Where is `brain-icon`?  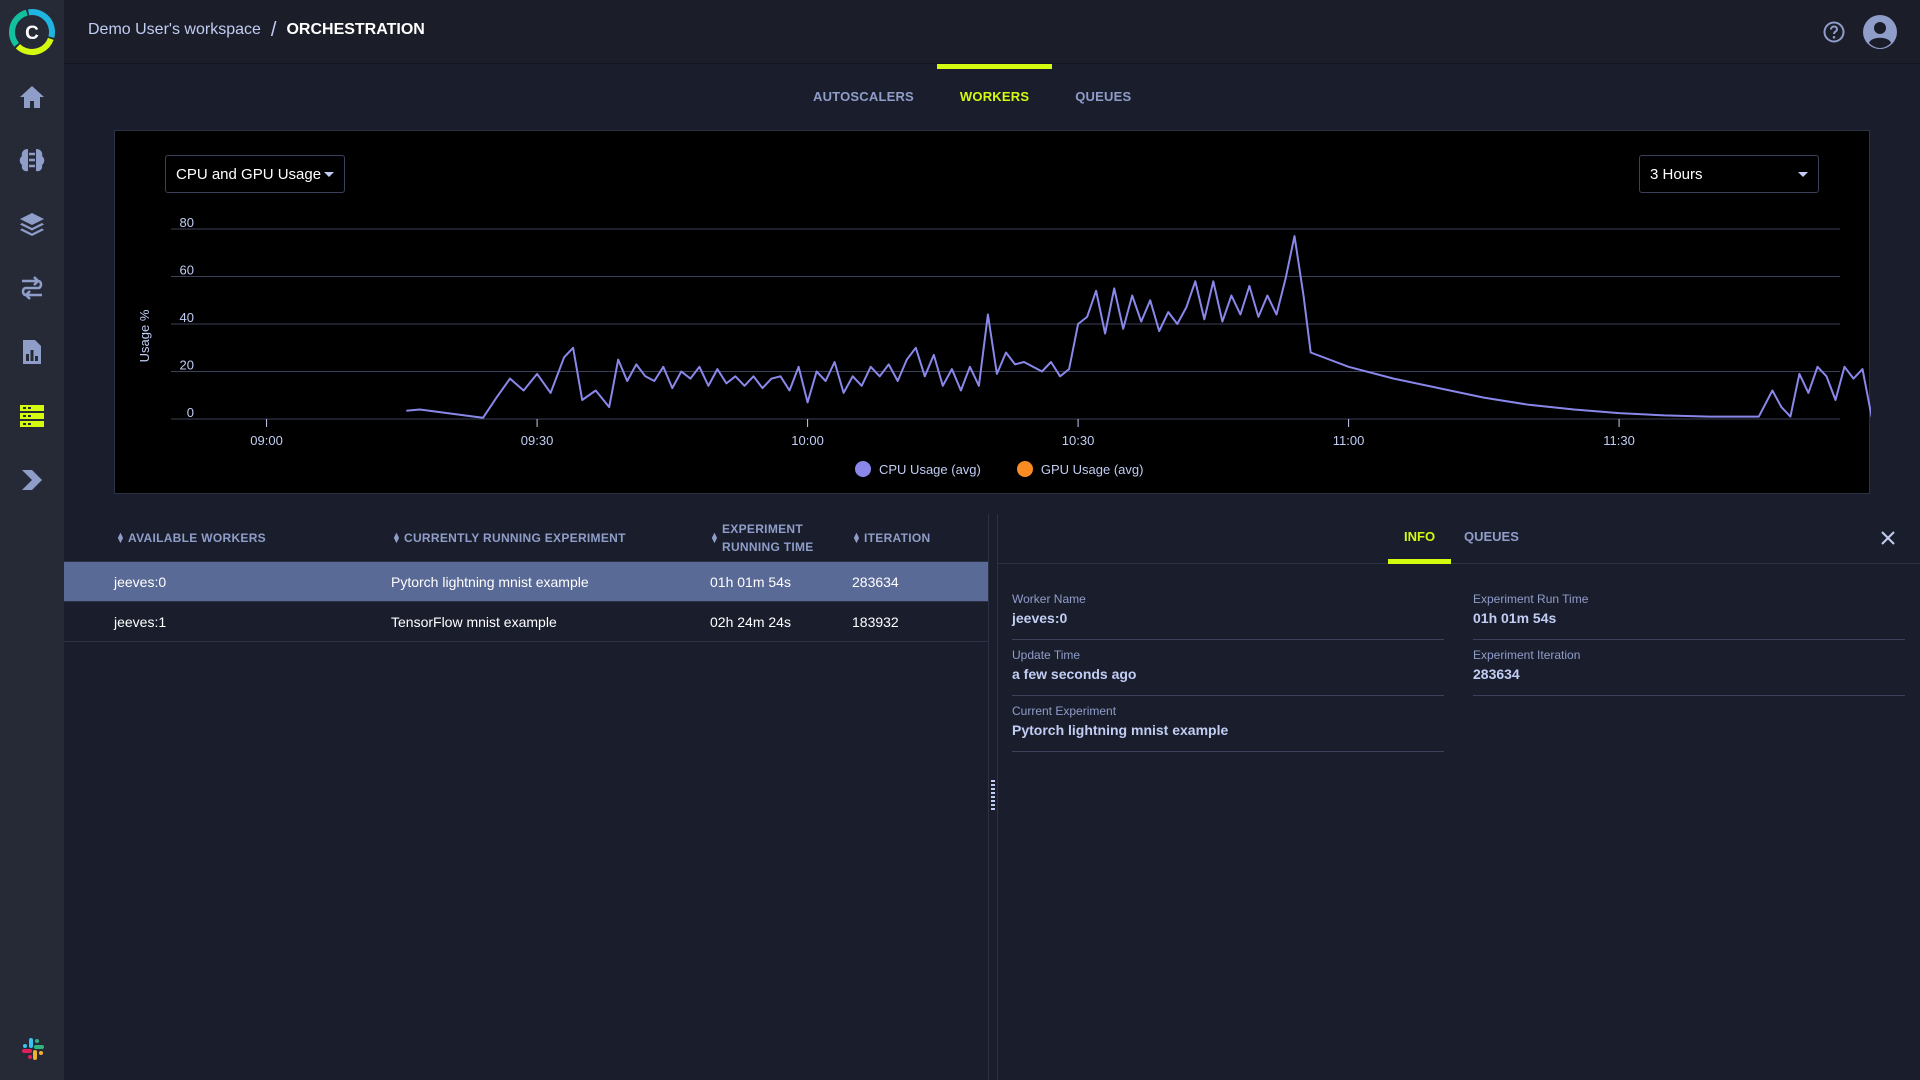 brain-icon is located at coordinates (32, 160).